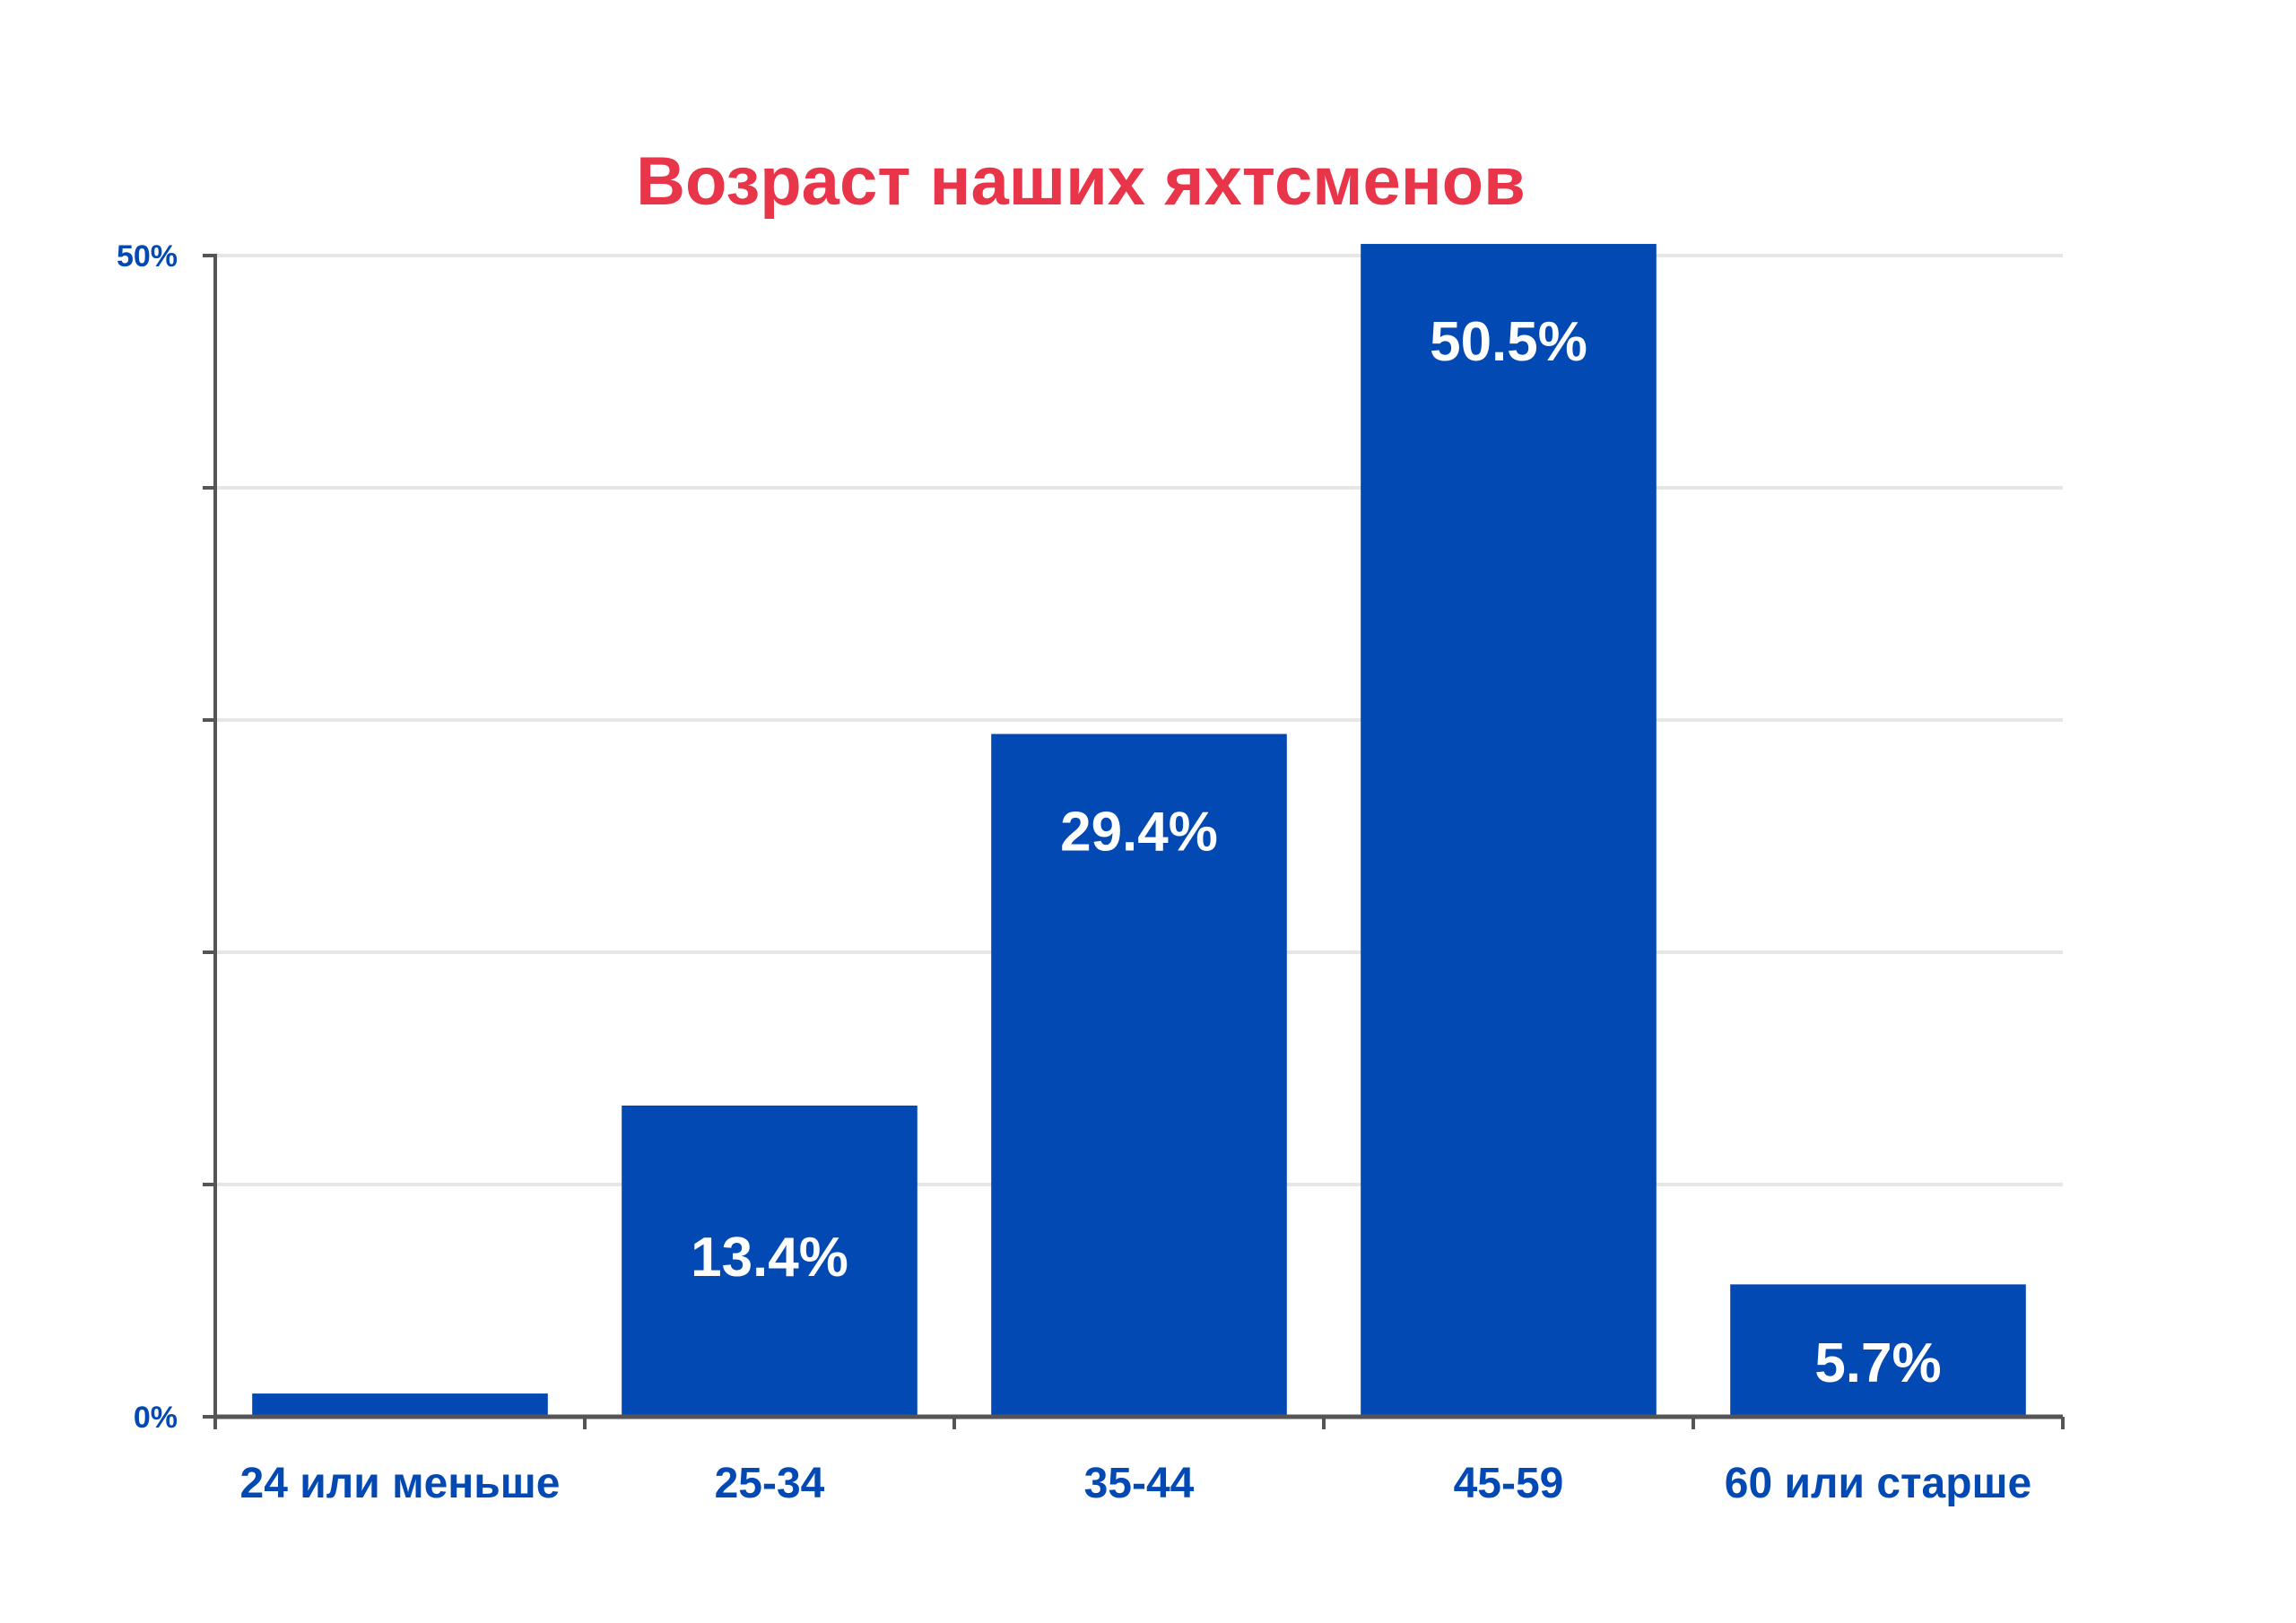 This screenshot has width=2296, height=1623. I want to click on data-label: 13.4%, so click(769, 1258).